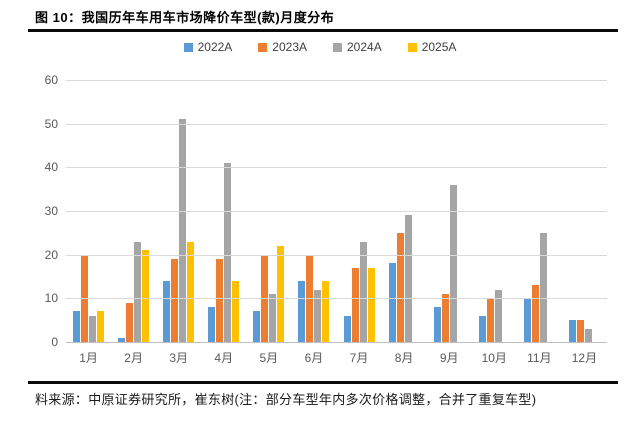 The width and height of the screenshot is (640, 424). I want to click on bar-2024A-11月, so click(543, 287).